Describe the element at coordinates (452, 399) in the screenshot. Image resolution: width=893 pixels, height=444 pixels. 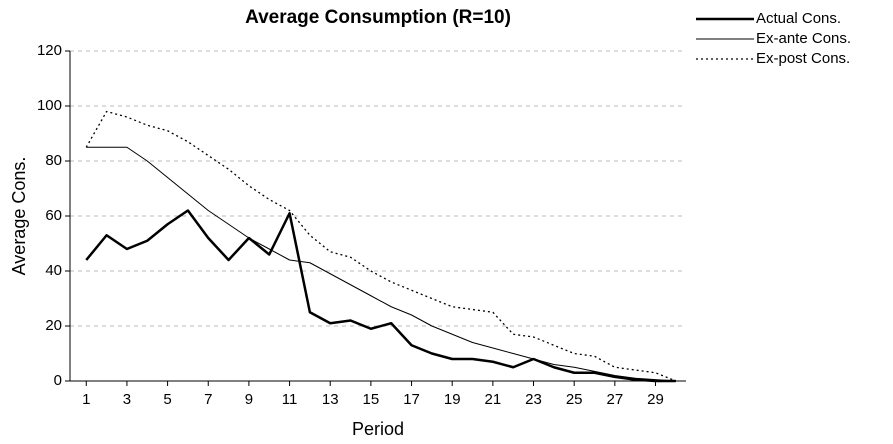
I see `x-tick-label: 19` at that location.